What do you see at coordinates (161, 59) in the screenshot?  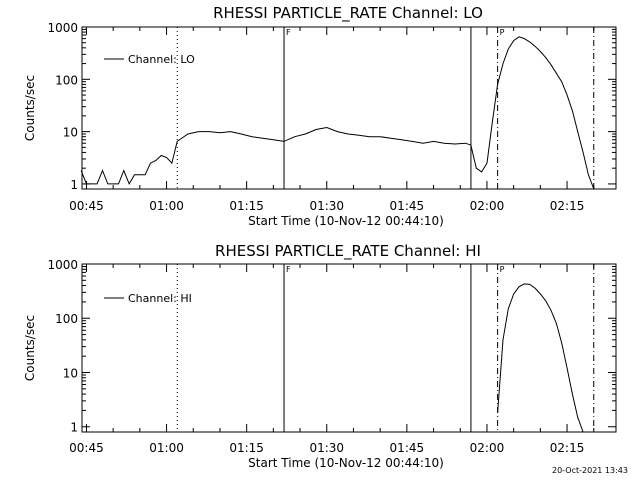 I see `legend-label: Channel: LO` at bounding box center [161, 59].